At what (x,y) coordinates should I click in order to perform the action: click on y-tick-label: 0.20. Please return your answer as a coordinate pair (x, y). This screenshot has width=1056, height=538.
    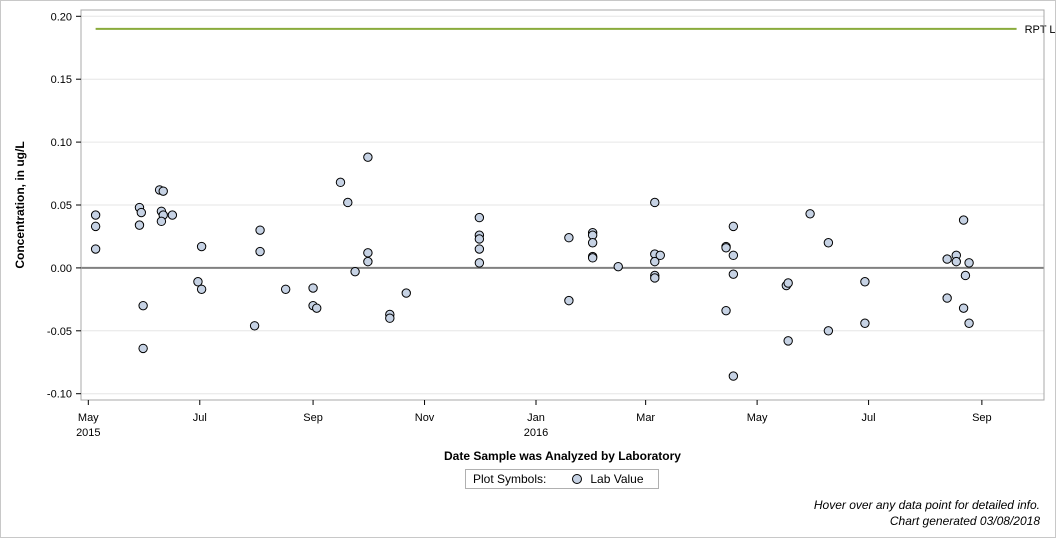
    Looking at the image, I should click on (61, 17).